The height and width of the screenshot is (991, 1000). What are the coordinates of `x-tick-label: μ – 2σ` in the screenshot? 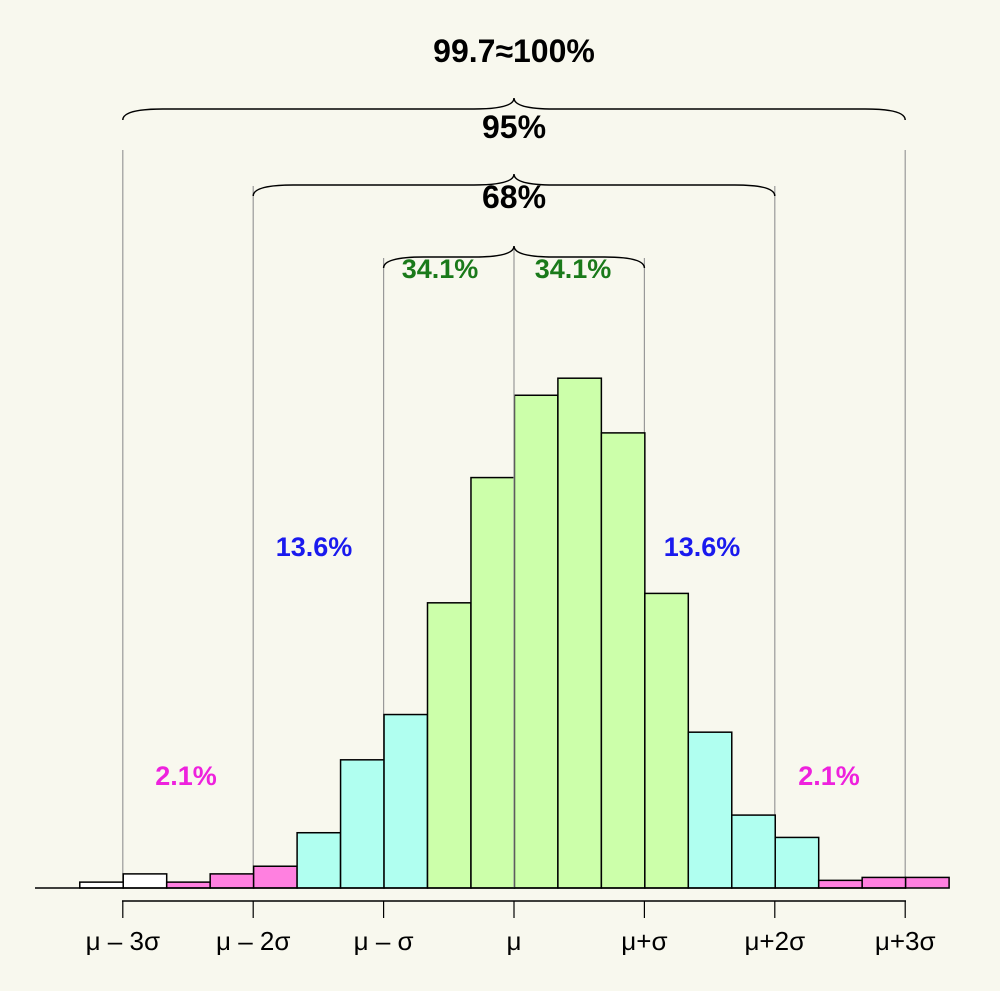 It's located at (253, 941).